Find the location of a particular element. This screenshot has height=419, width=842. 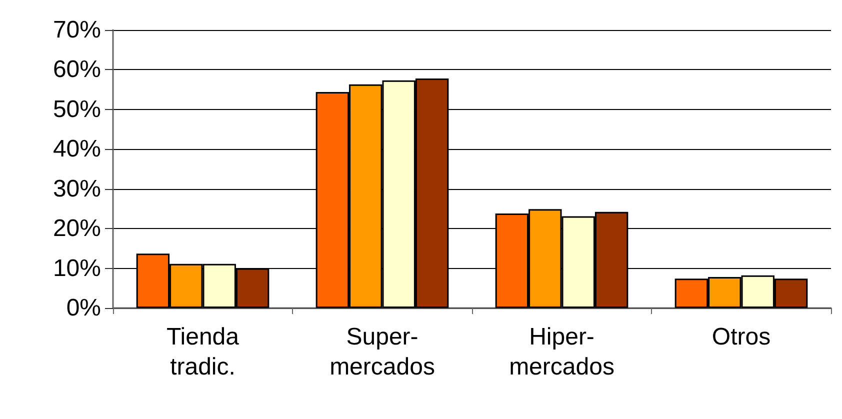

x-tick-label: Hiper- mercados is located at coordinates (561, 352).